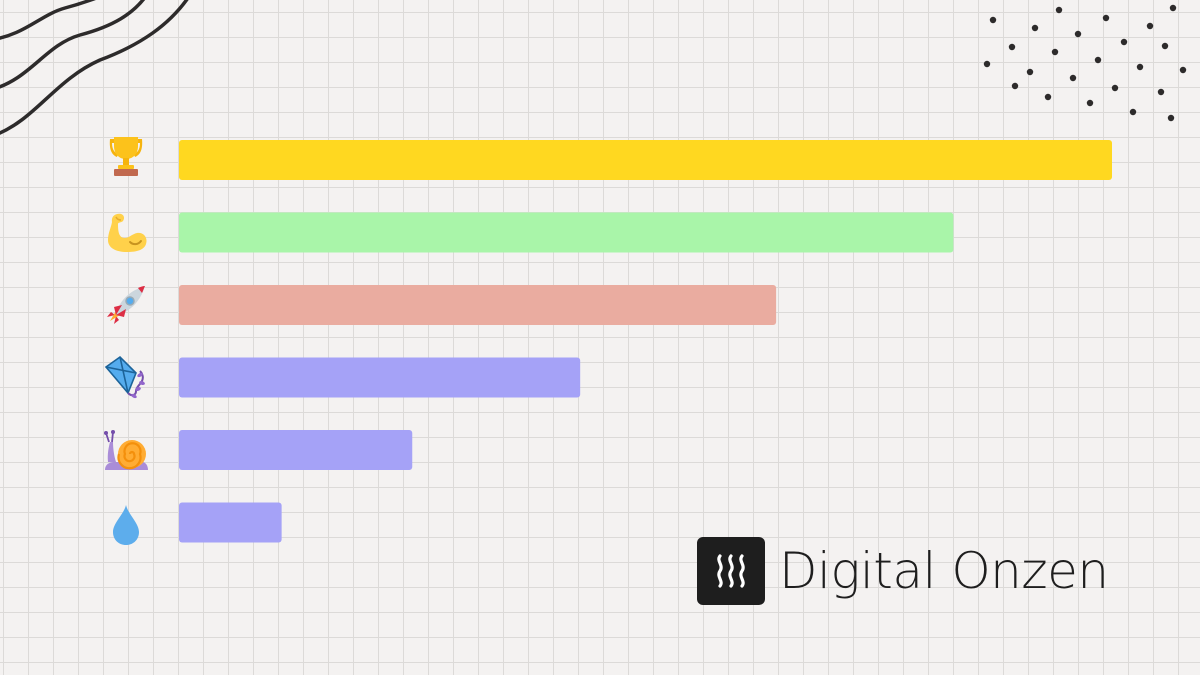 This screenshot has height=675, width=1200. Describe the element at coordinates (127, 232) in the screenshot. I see `flexed-biceps-icon` at that location.